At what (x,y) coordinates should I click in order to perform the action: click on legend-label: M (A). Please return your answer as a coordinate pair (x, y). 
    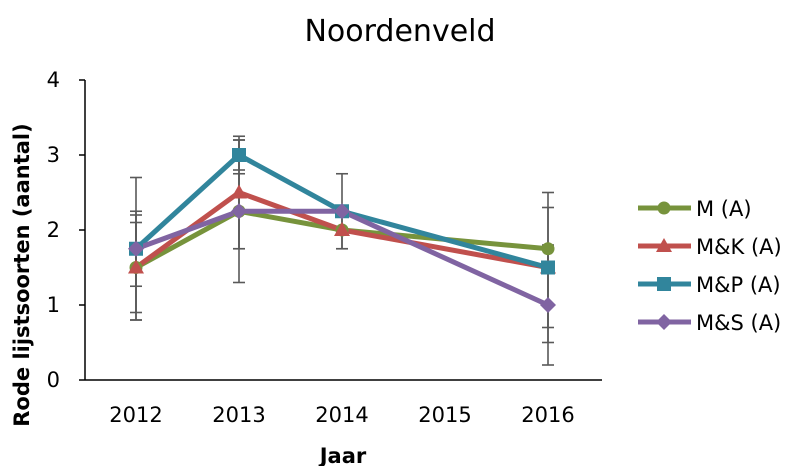
    Looking at the image, I should click on (724, 209).